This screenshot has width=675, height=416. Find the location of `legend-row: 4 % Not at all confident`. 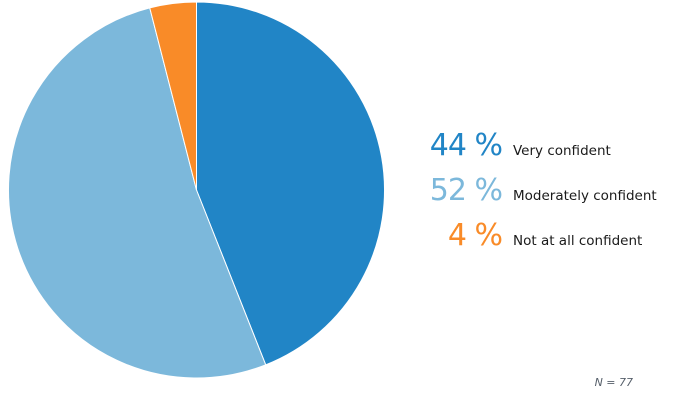

legend-row: 4 % Not at all confident is located at coordinates (541, 235).